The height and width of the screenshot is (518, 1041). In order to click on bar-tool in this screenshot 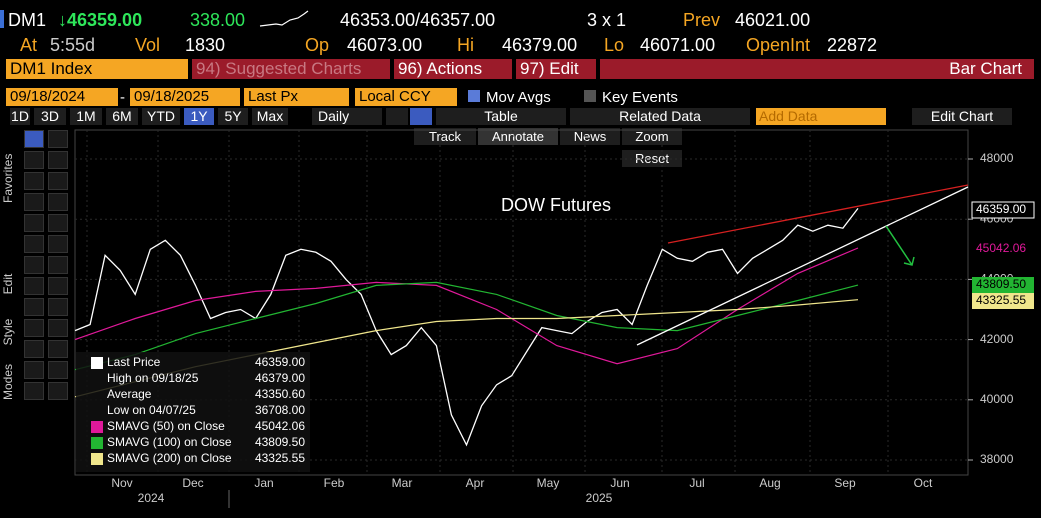, I will do `click(421, 116)`.